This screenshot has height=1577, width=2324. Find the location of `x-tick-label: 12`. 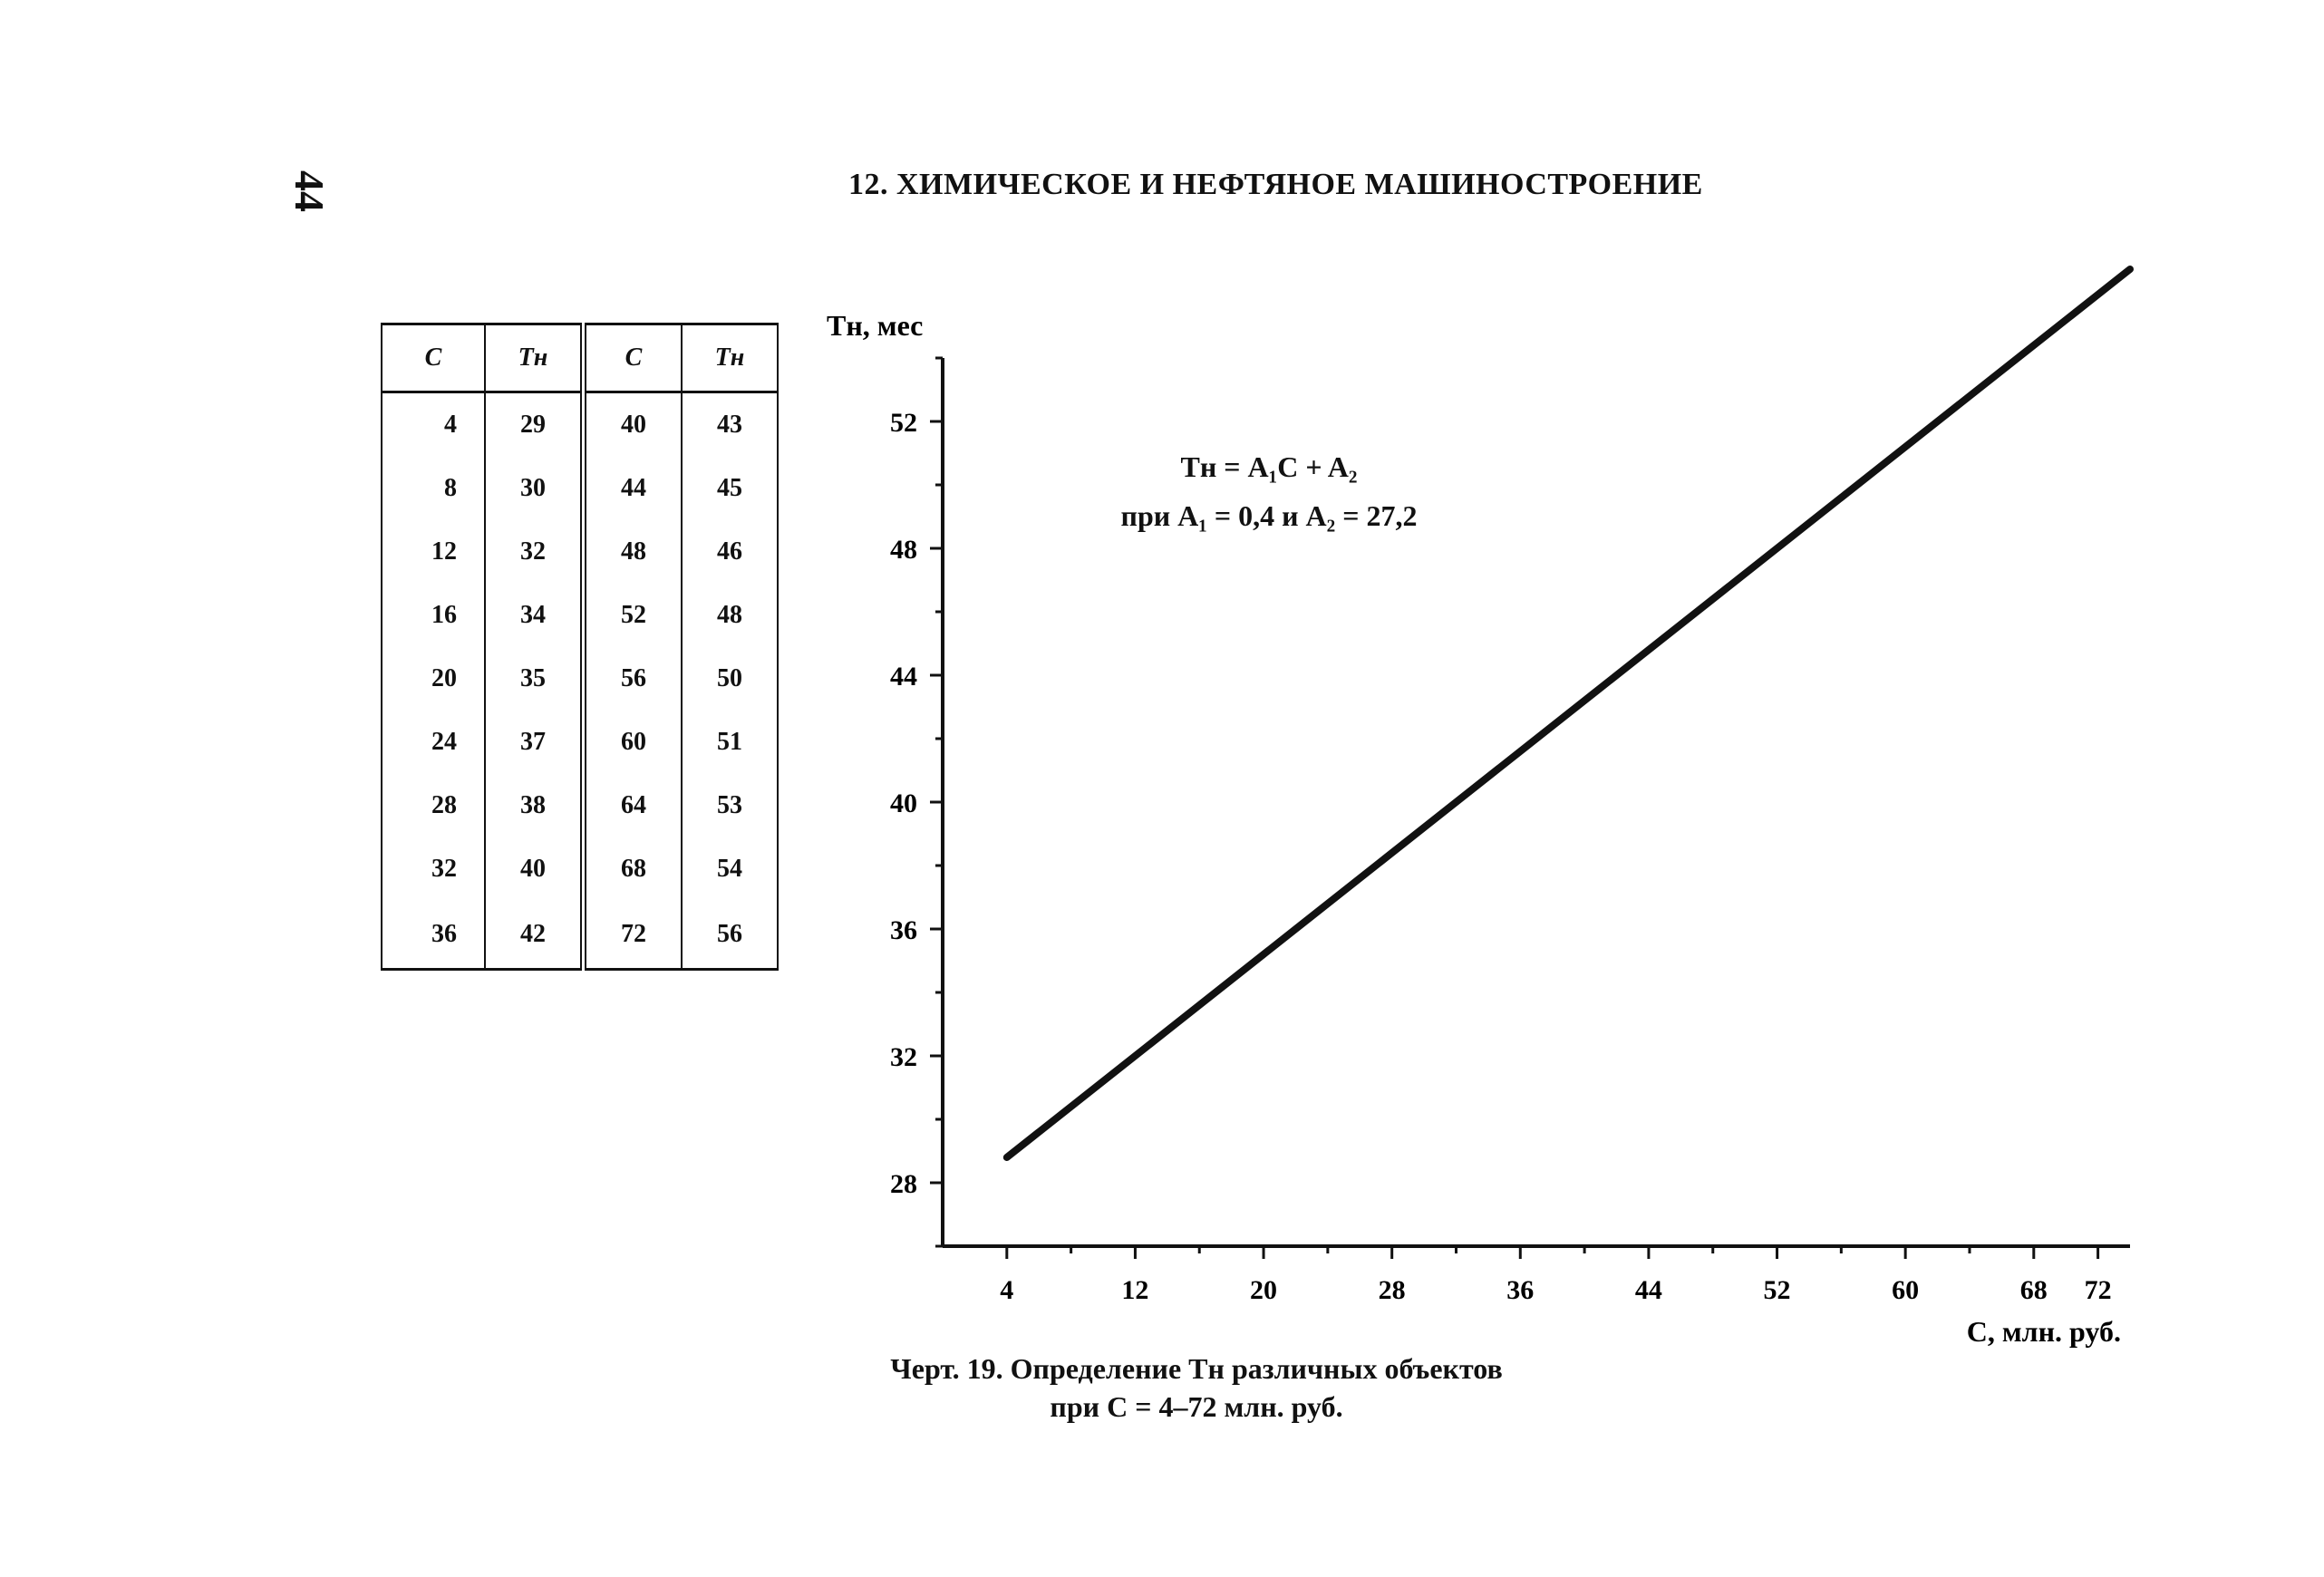

x-tick-label: 12 is located at coordinates (1134, 1290).